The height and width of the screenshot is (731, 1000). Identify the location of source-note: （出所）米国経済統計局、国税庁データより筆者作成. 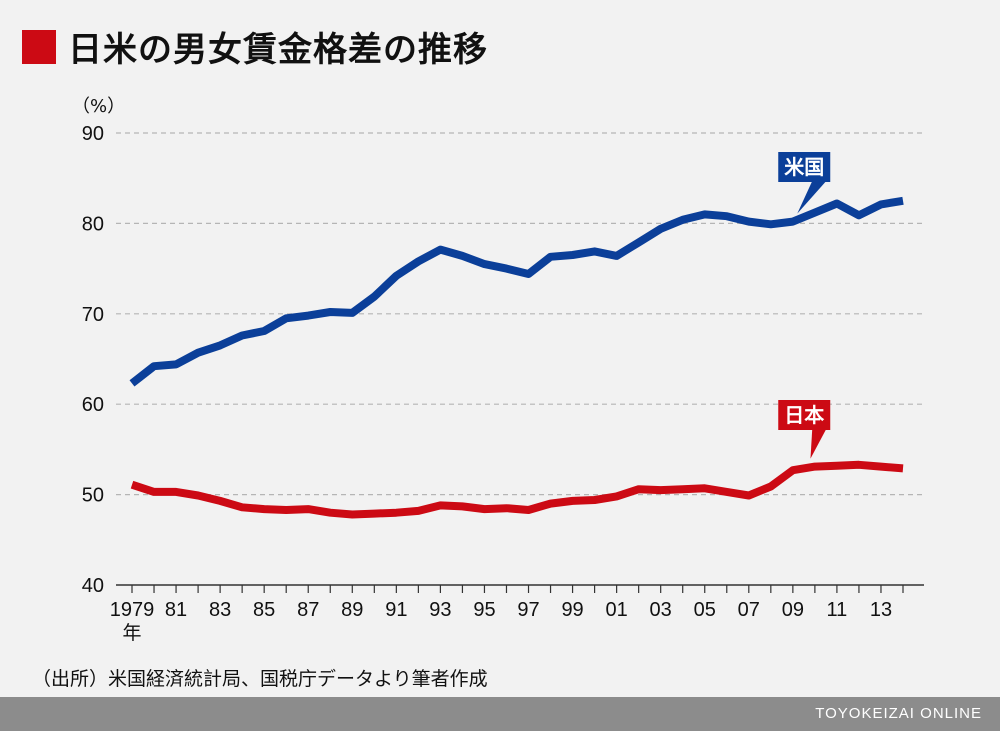
(260, 679).